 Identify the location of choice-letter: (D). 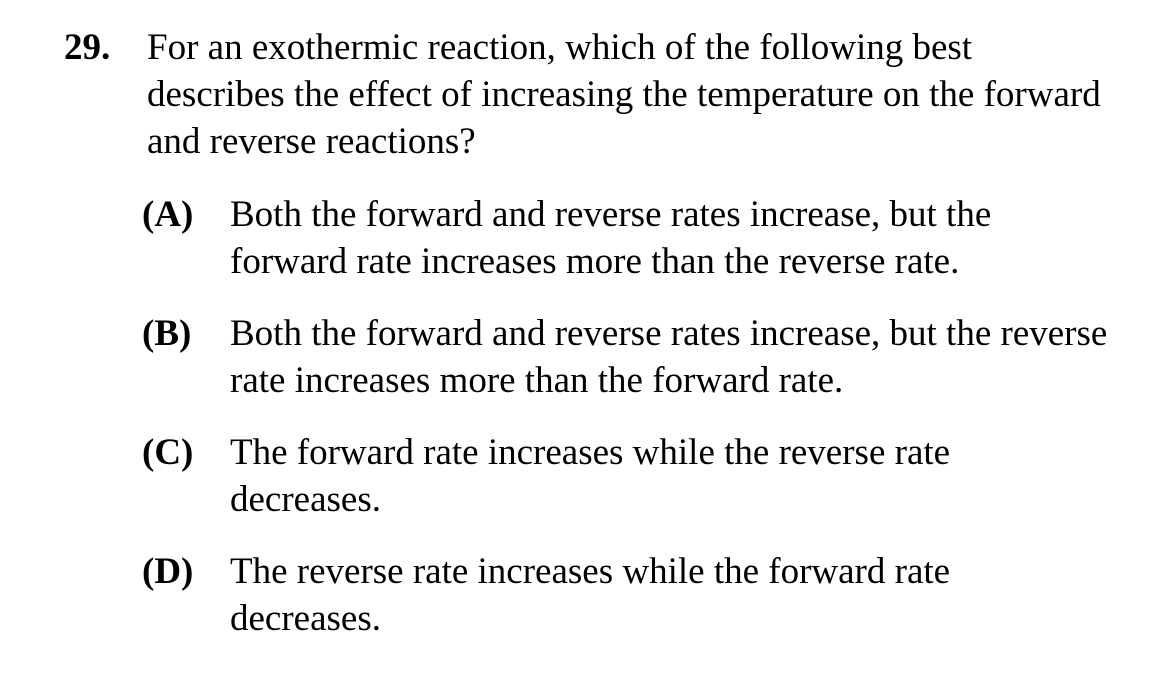
(168, 571).